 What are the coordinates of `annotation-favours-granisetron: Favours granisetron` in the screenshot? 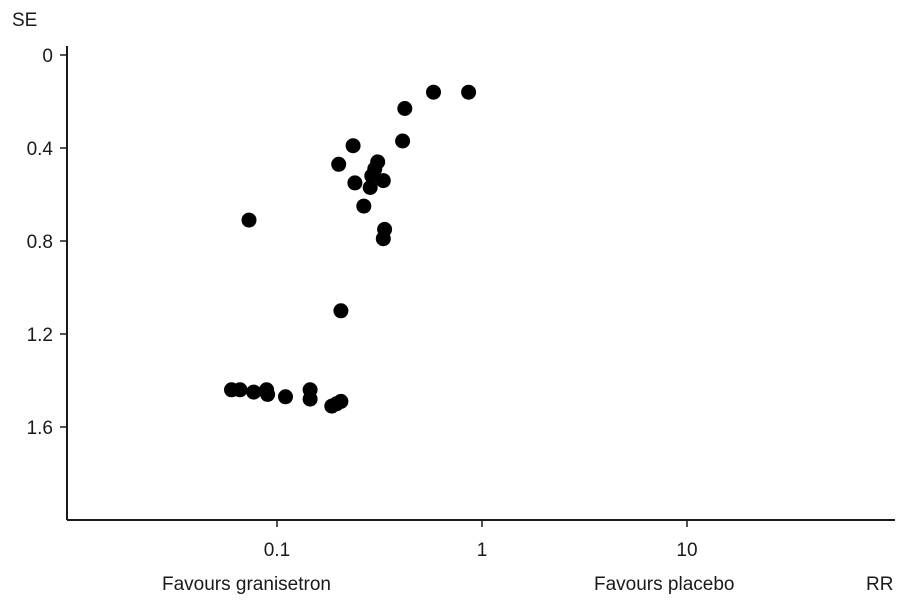 It's located at (246, 584).